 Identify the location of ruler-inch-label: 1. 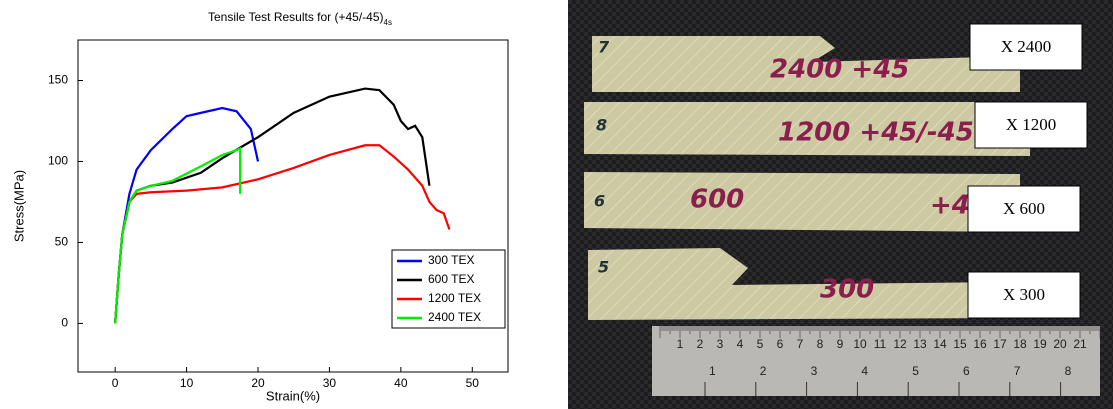
(712, 371).